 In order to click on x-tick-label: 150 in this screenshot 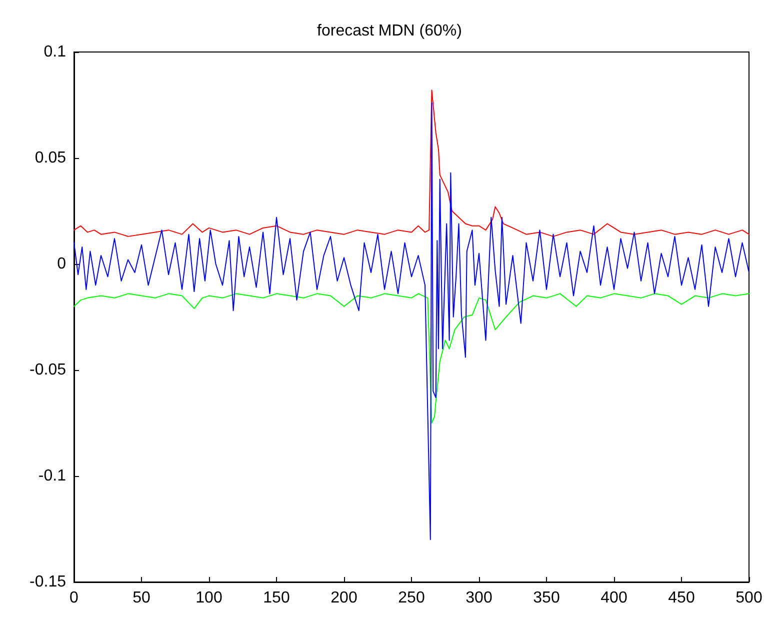, I will do `click(276, 598)`.